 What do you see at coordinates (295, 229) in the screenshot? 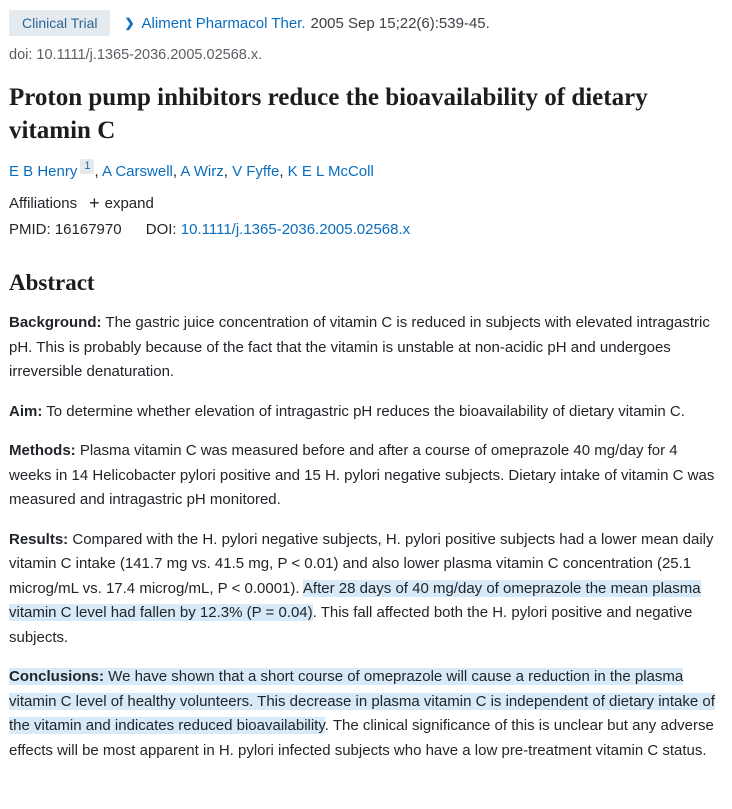
I see `doi-link: 10.1111/j.1365-2036.2005.02568.x` at bounding box center [295, 229].